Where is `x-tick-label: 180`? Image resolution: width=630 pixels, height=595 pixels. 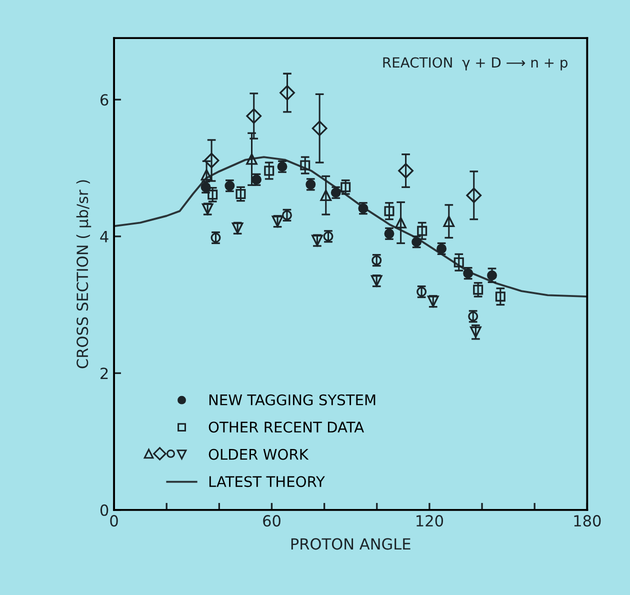 x-tick-label: 180 is located at coordinates (587, 521).